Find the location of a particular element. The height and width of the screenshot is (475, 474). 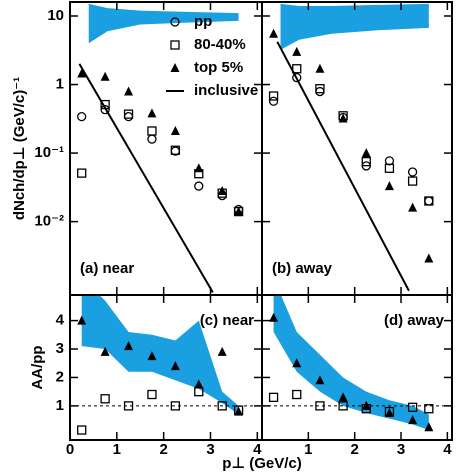

y-tick-label: 10⁻² is located at coordinates (49, 221).